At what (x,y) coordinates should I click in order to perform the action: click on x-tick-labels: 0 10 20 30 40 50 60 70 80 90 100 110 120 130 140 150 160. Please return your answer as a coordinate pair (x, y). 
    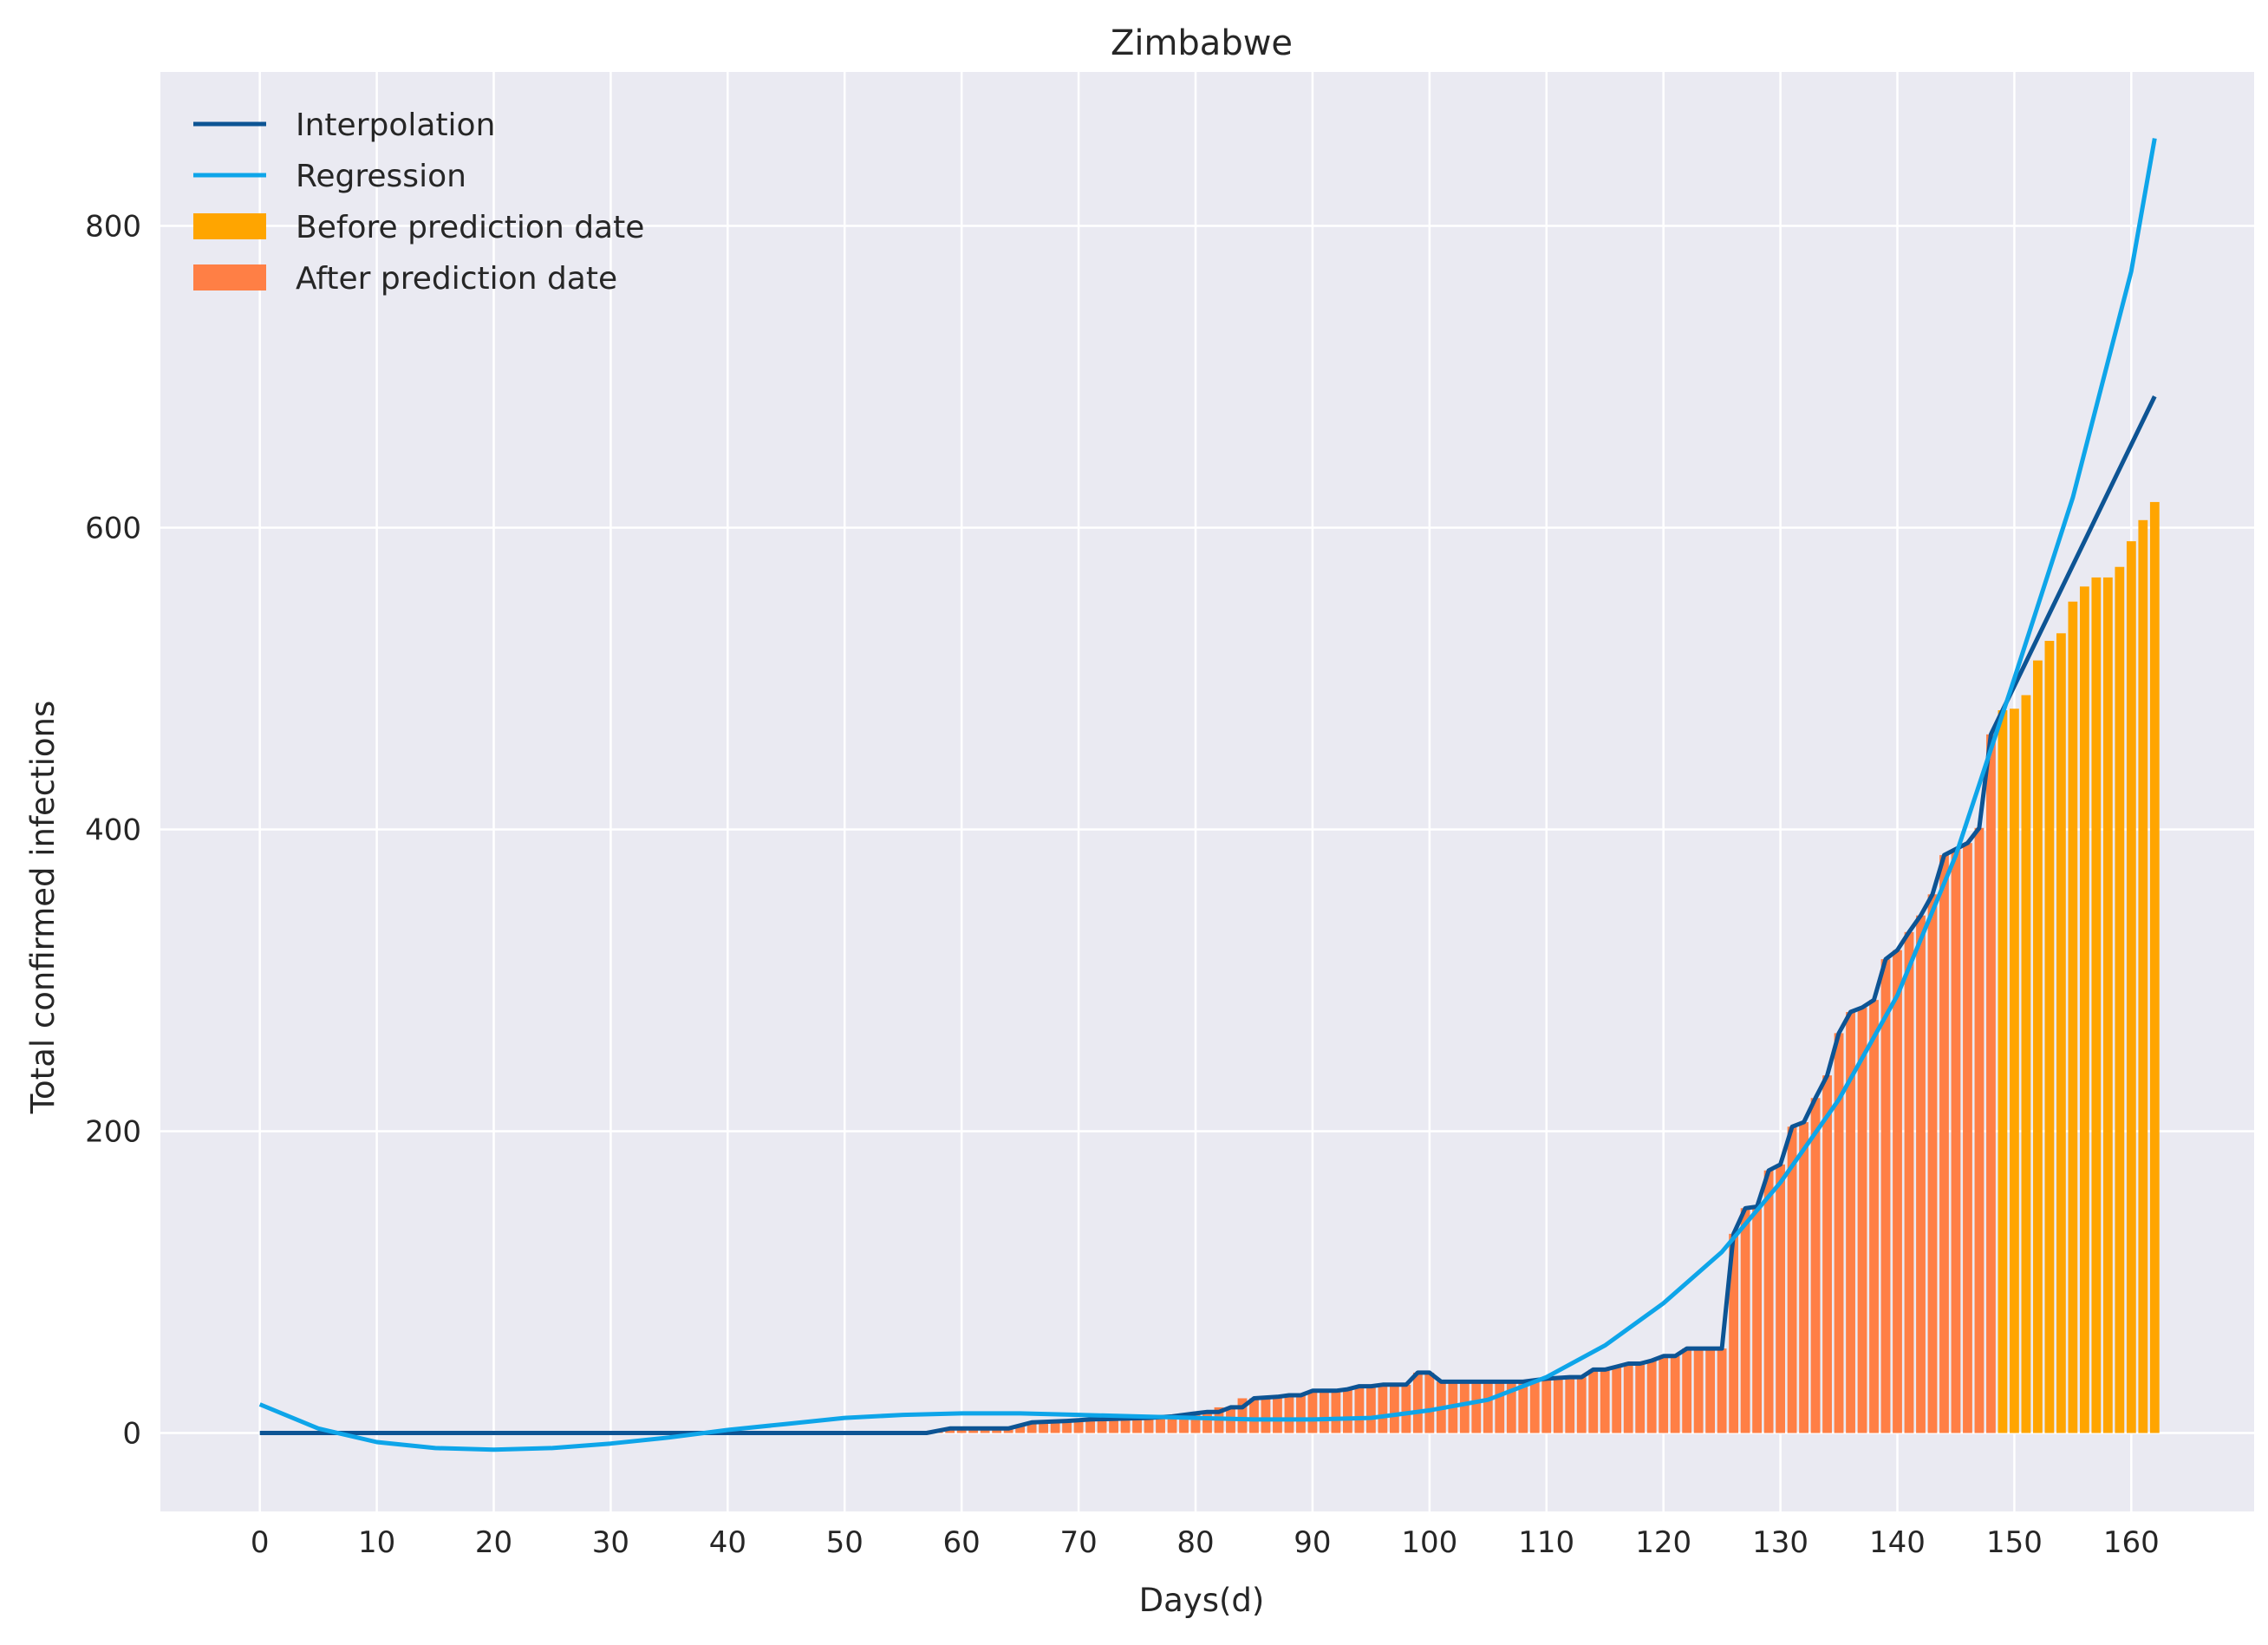
    Looking at the image, I should click on (1205, 1542).